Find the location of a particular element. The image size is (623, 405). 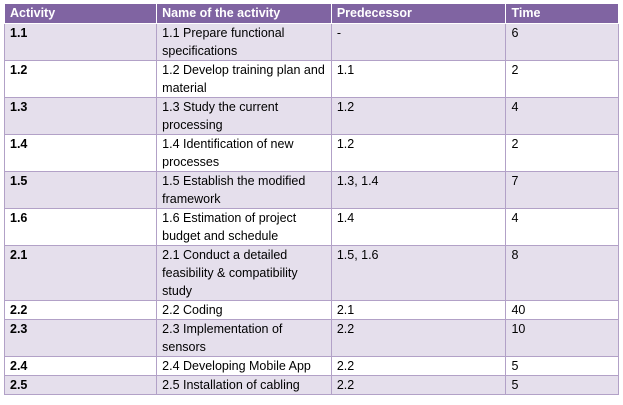

cell-activity: 2.3 is located at coordinates (80, 338).